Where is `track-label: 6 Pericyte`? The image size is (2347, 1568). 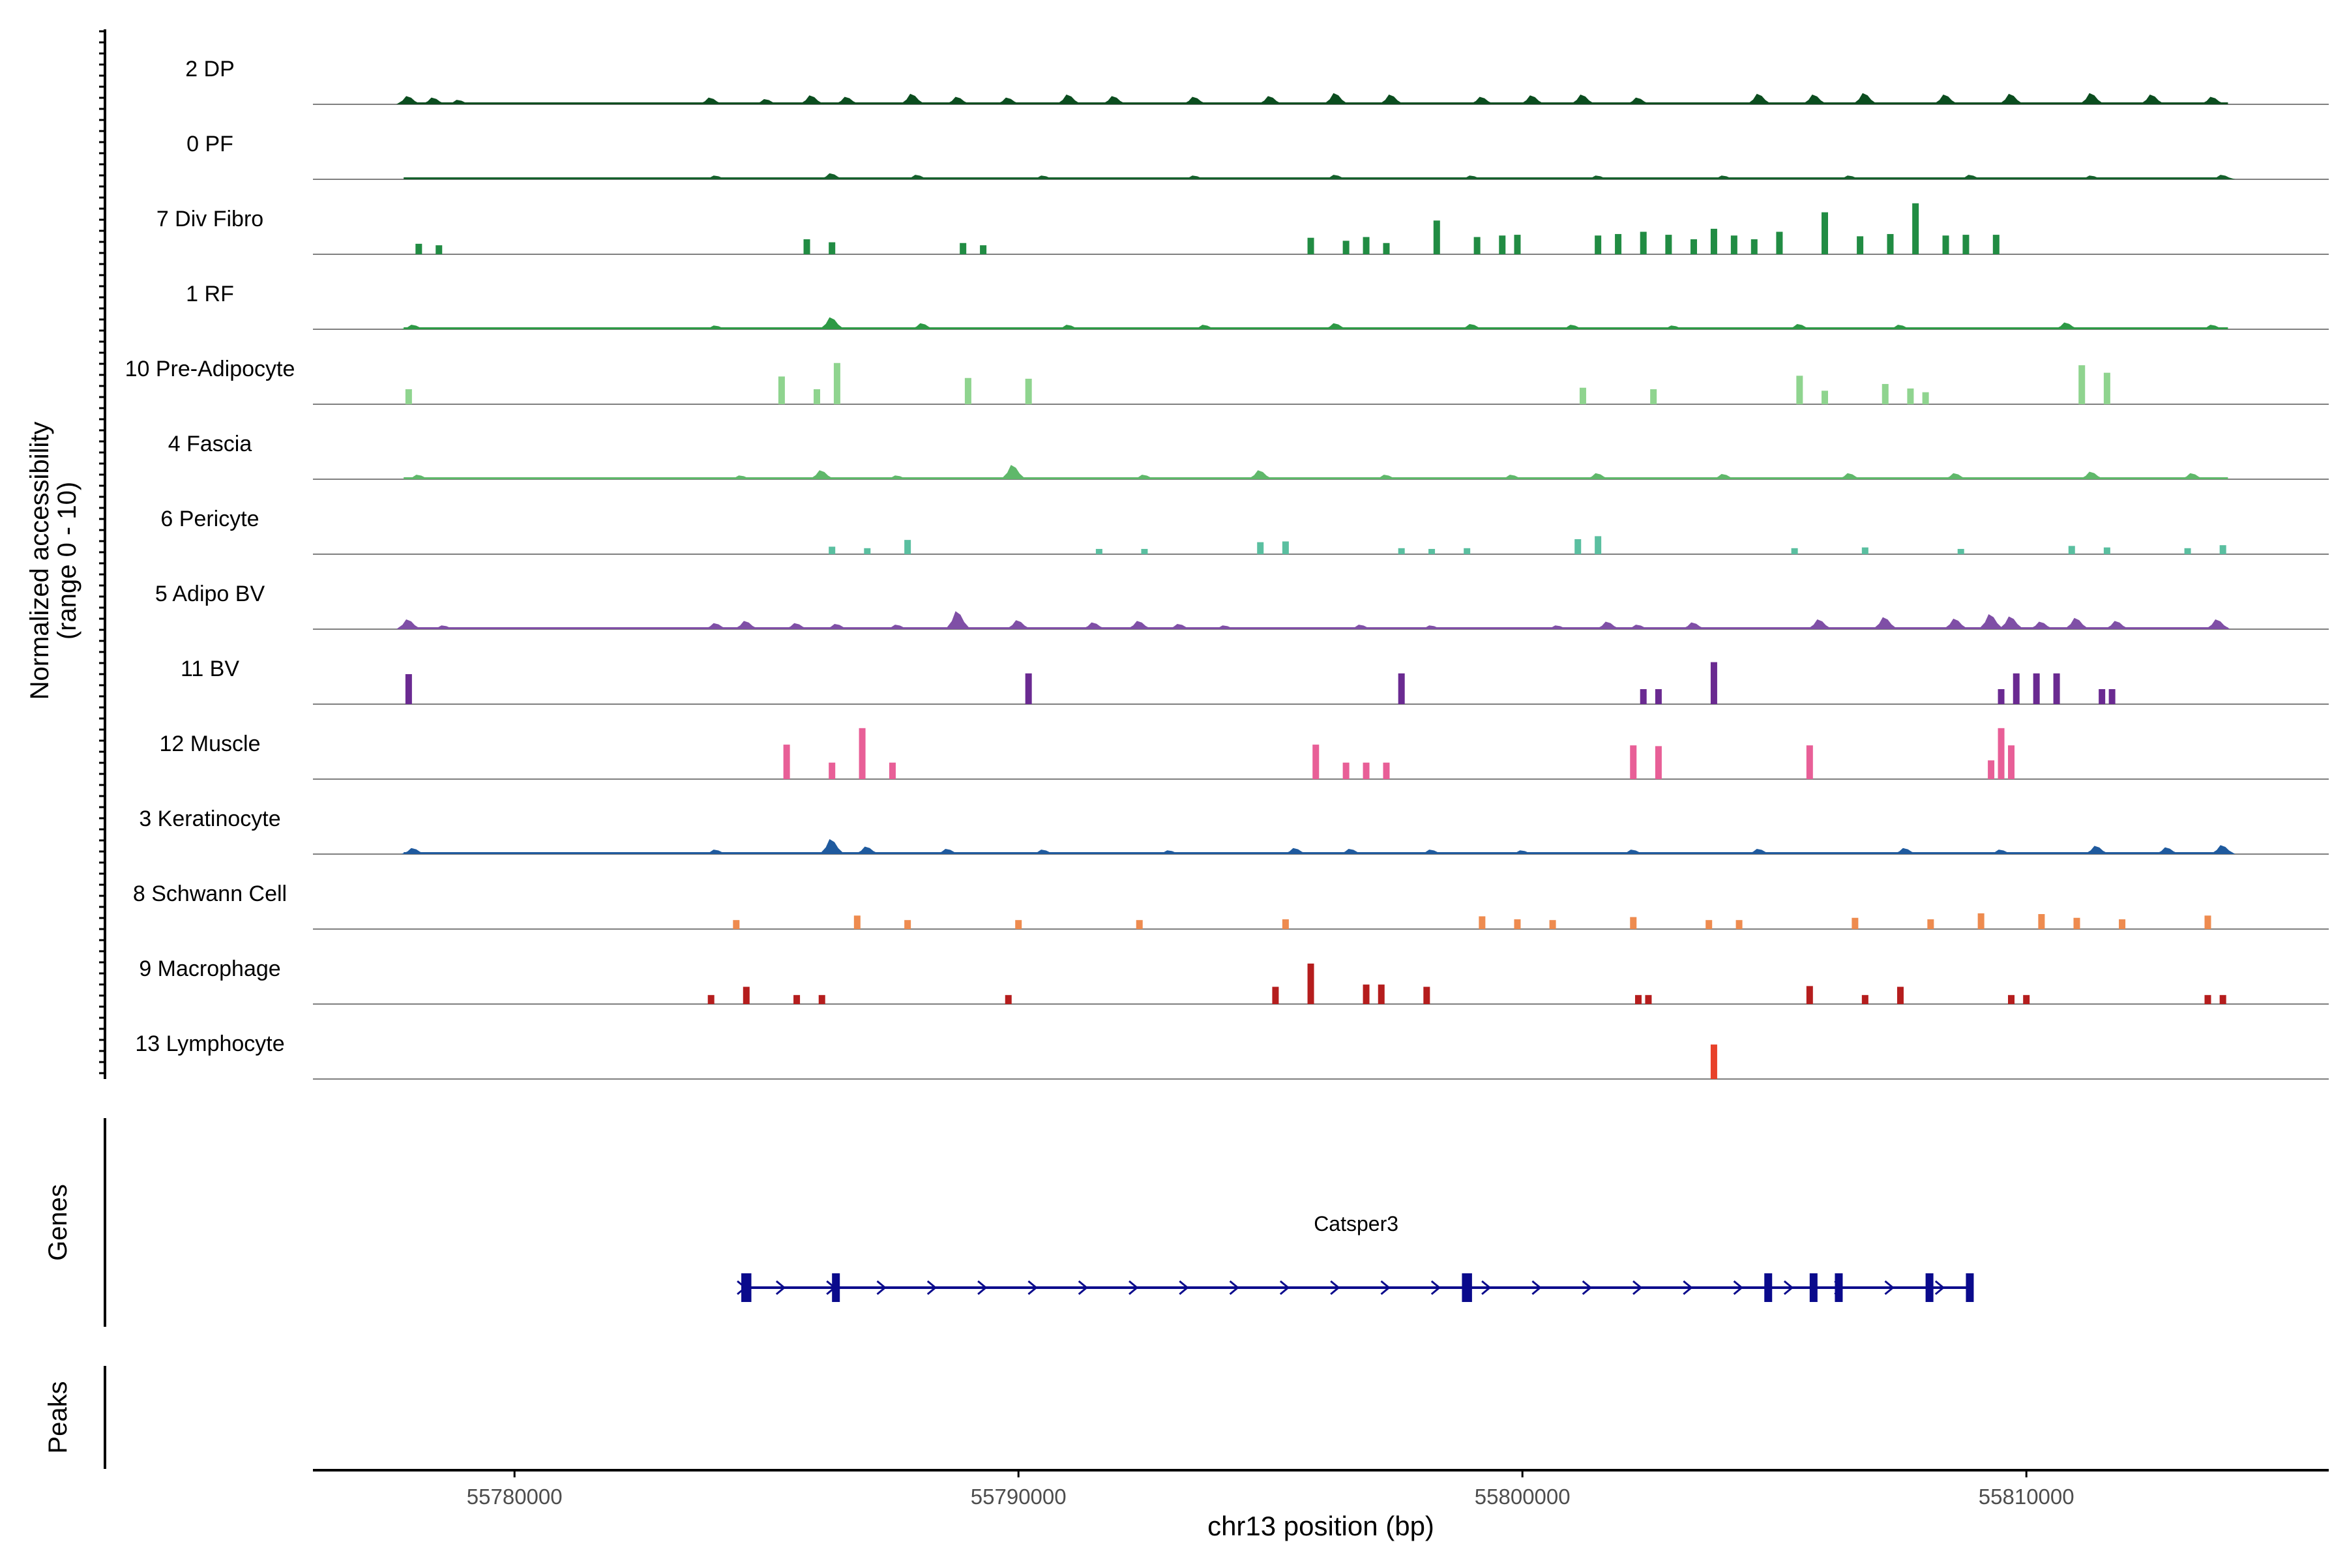 track-label: 6 Pericyte is located at coordinates (209, 519).